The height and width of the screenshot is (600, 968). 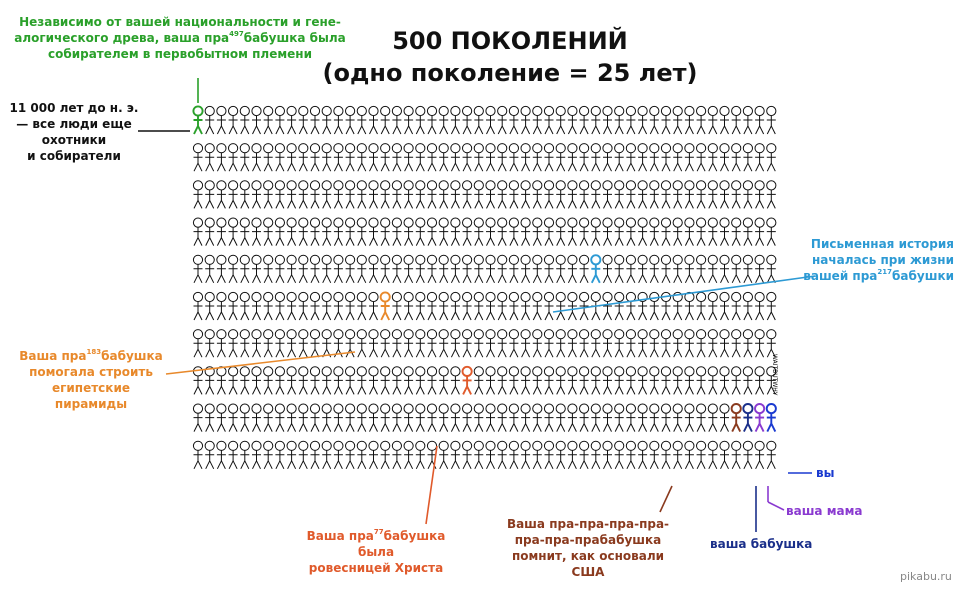 What do you see at coordinates (666, 499) in the screenshot?
I see `leader-usa` at bounding box center [666, 499].